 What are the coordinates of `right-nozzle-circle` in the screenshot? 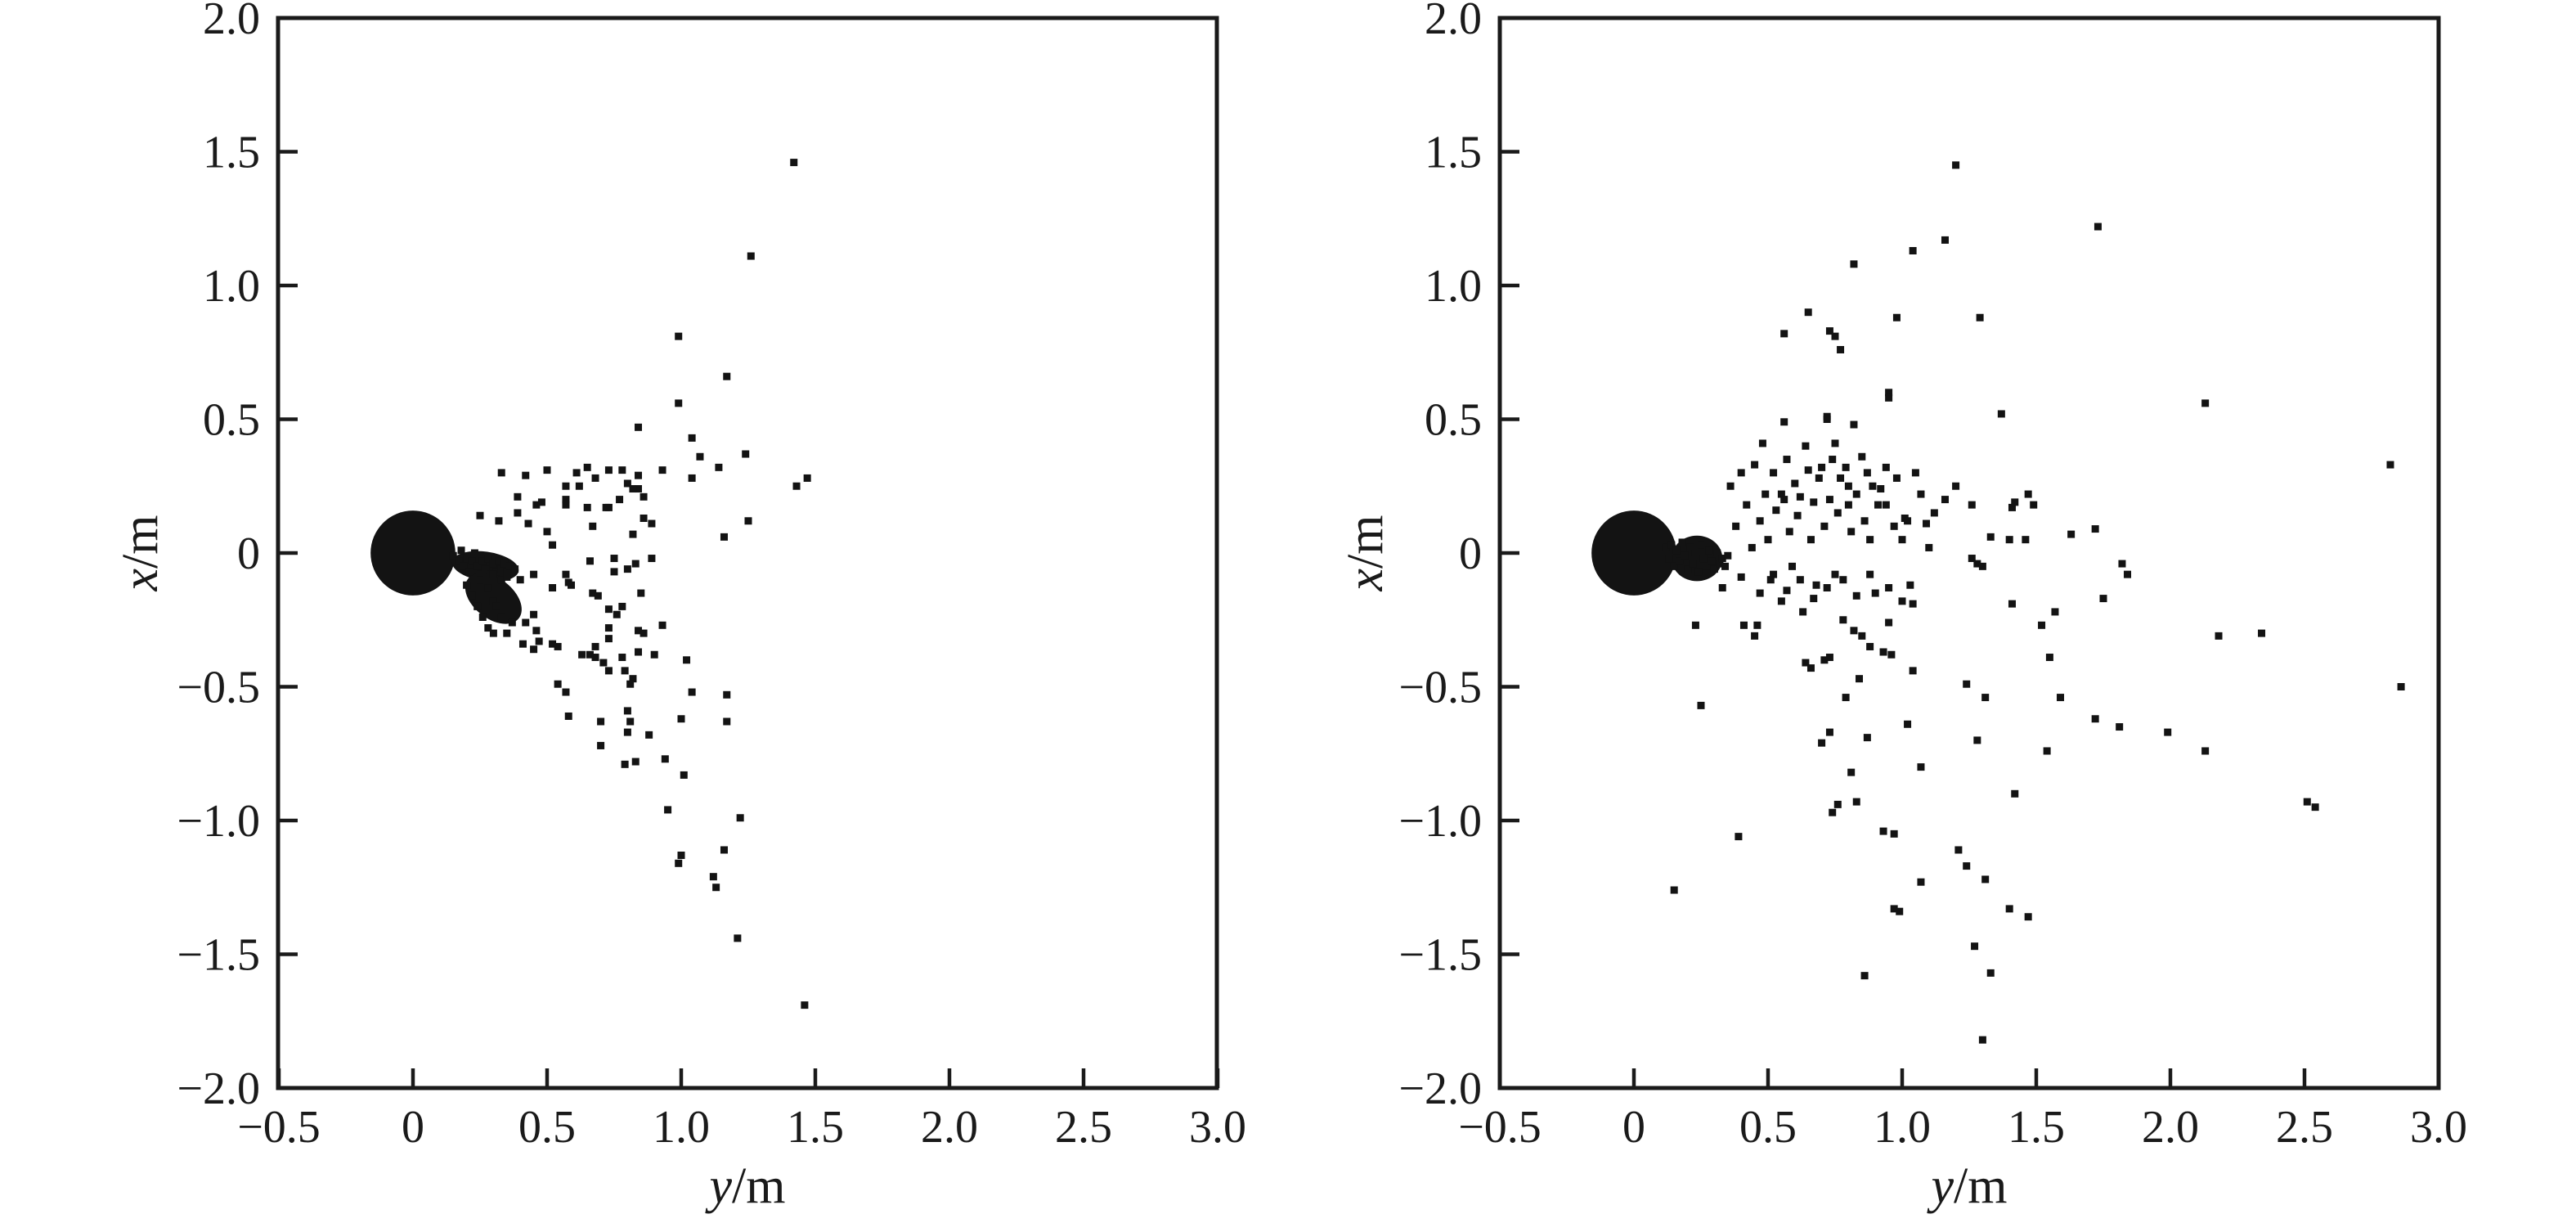 It's located at (1633, 553).